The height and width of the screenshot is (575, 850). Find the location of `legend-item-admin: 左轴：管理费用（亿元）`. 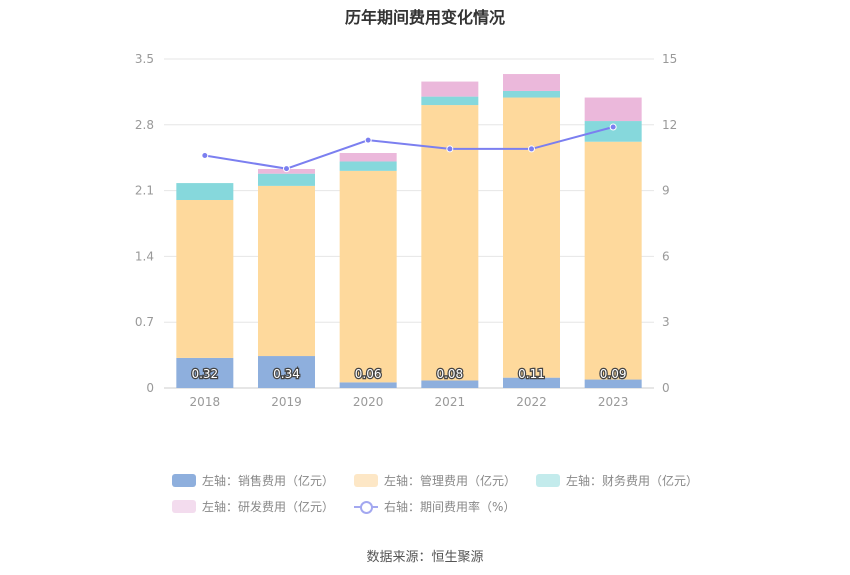

legend-item-admin: 左轴：管理费用（亿元） is located at coordinates (435, 480).